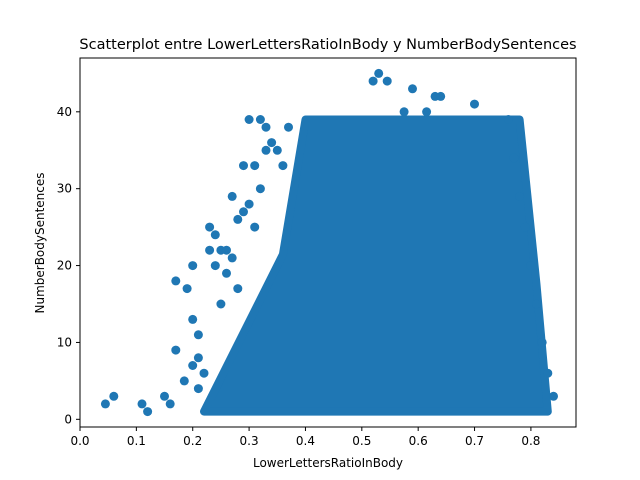  I want to click on x-axis-ticks: 0.0 0.1 0.2 0.3 0.4 0.5 0.6 0.7 0.8, so click(305, 437).